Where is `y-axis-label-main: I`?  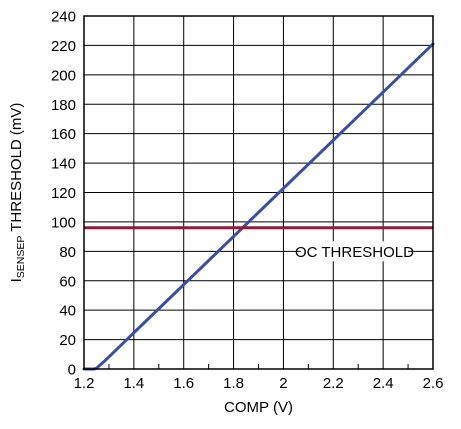
y-axis-label-main: I is located at coordinates (16, 280).